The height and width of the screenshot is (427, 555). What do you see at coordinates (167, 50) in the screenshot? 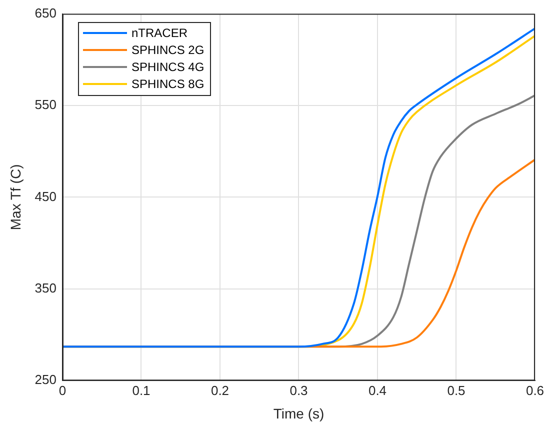
I see `legend-label: SPHINCS 2G` at bounding box center [167, 50].